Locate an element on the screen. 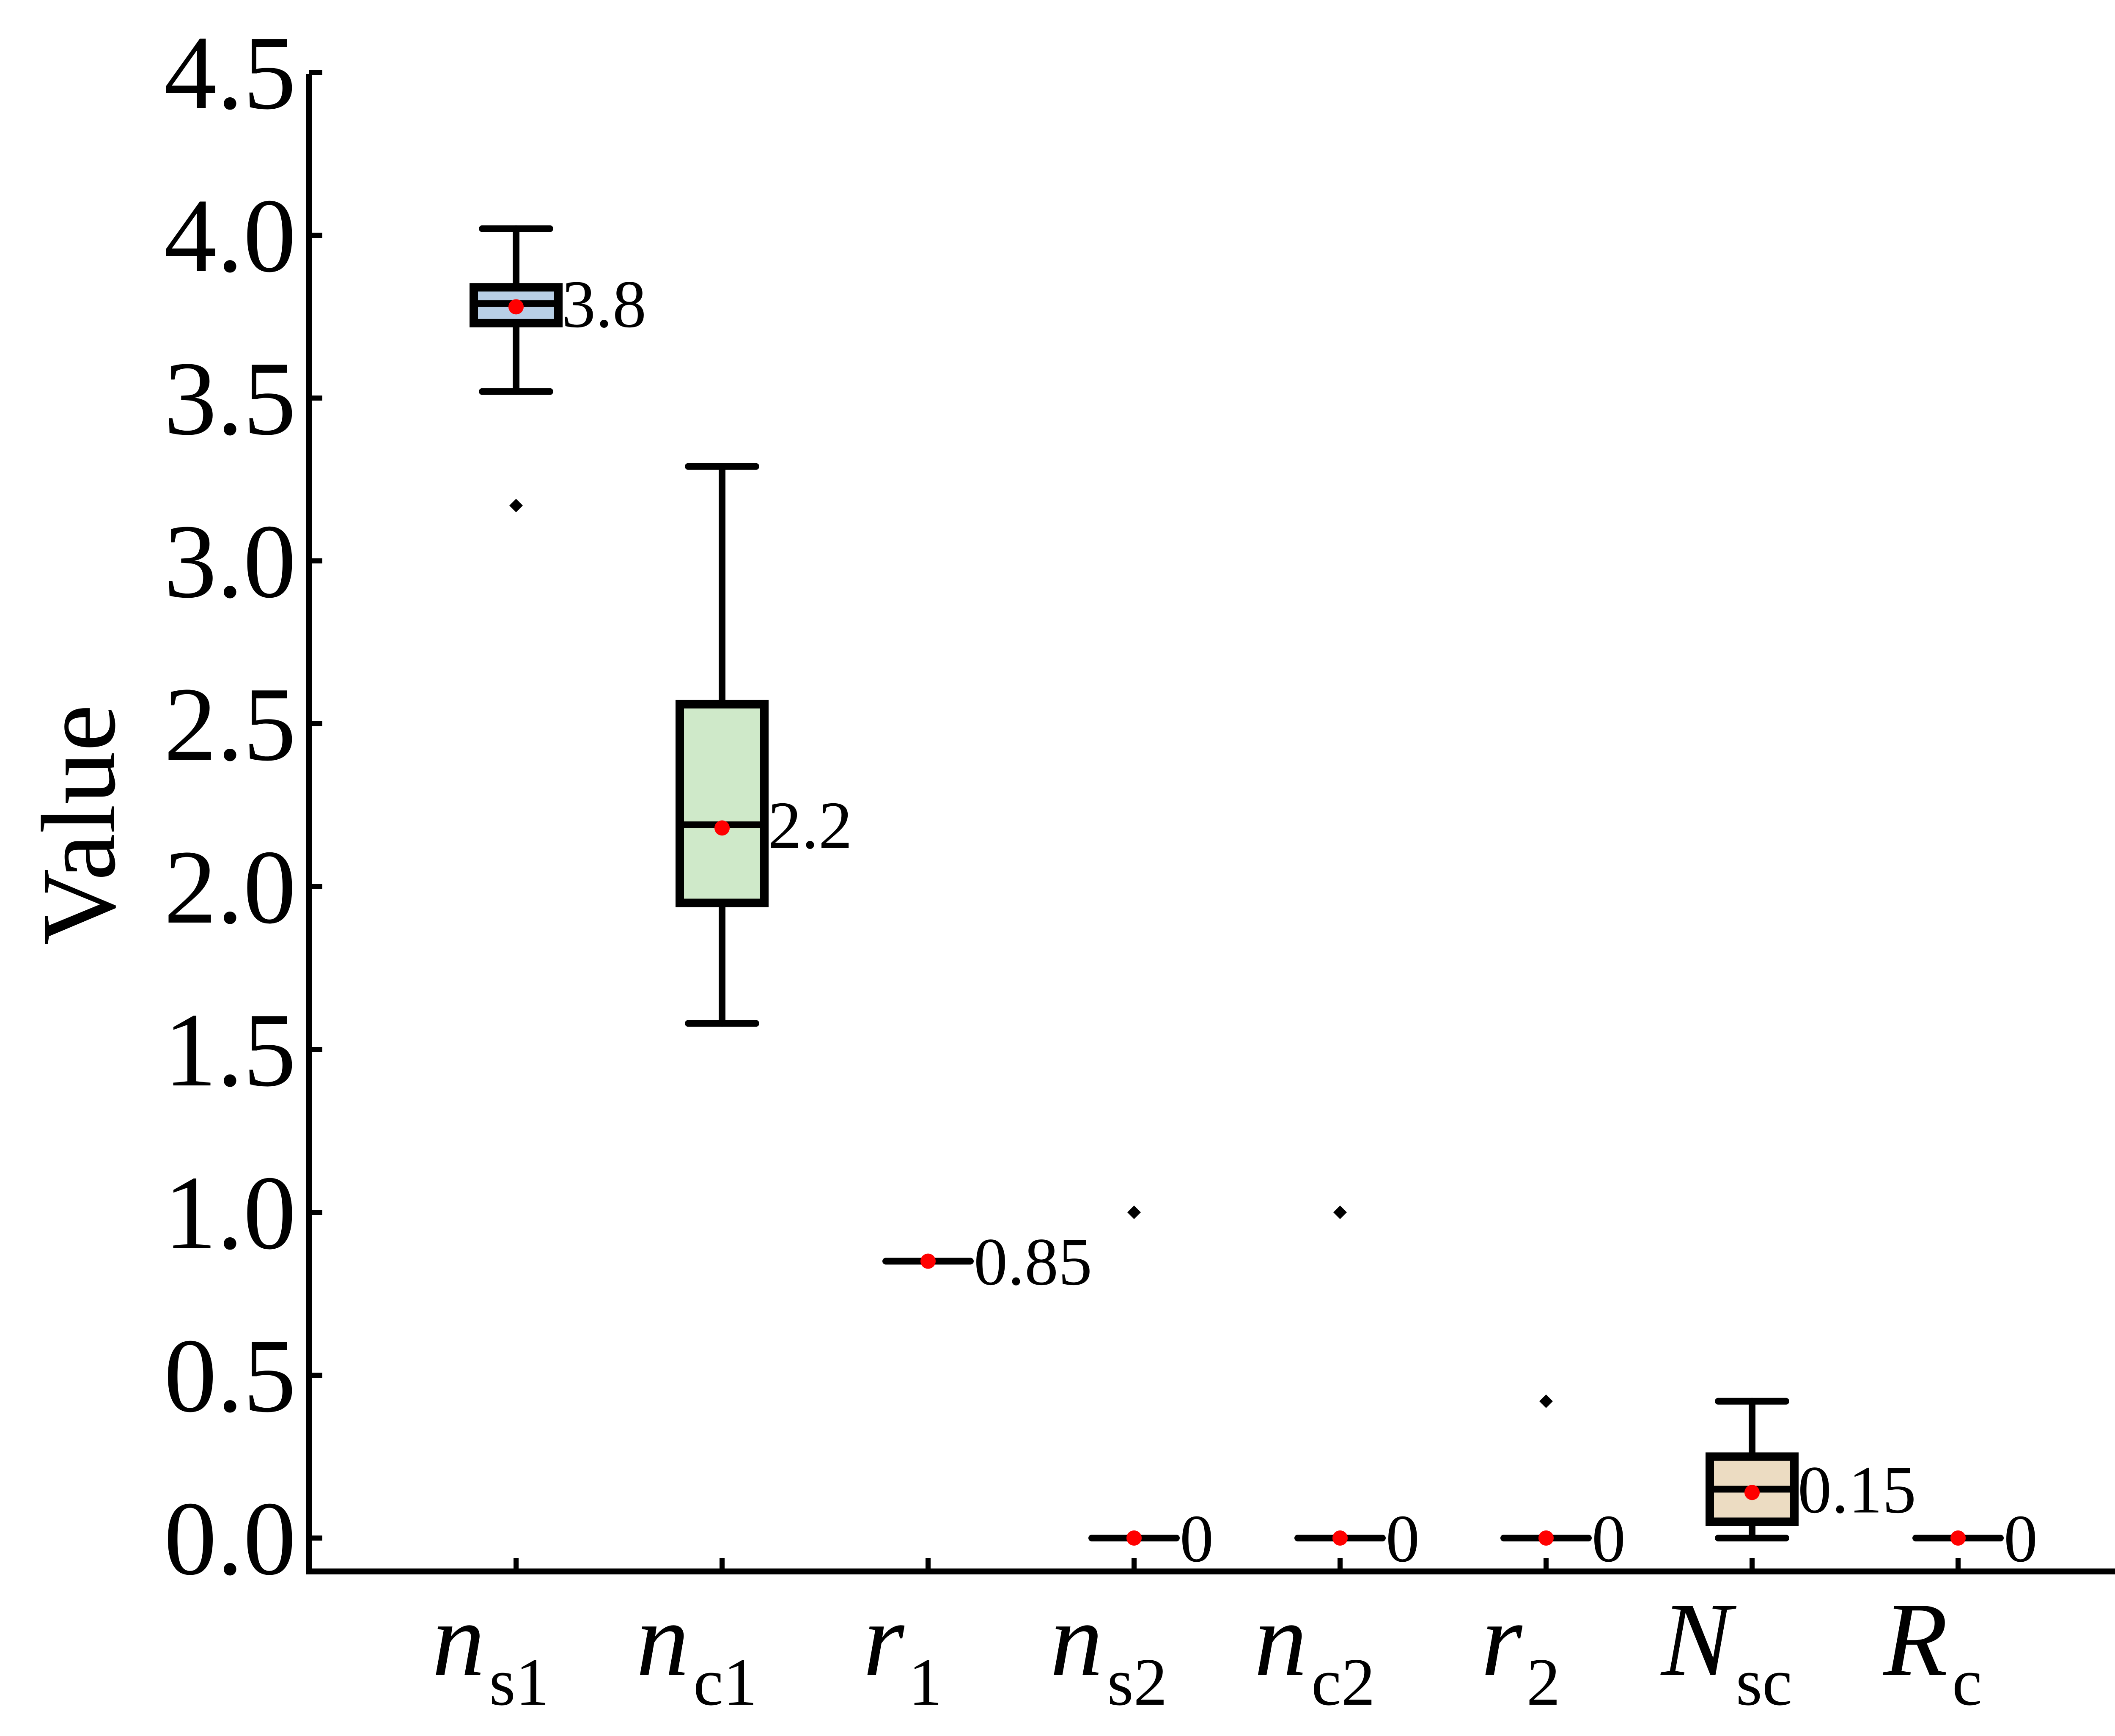  box-group: 2.2 is located at coordinates (764, 745).